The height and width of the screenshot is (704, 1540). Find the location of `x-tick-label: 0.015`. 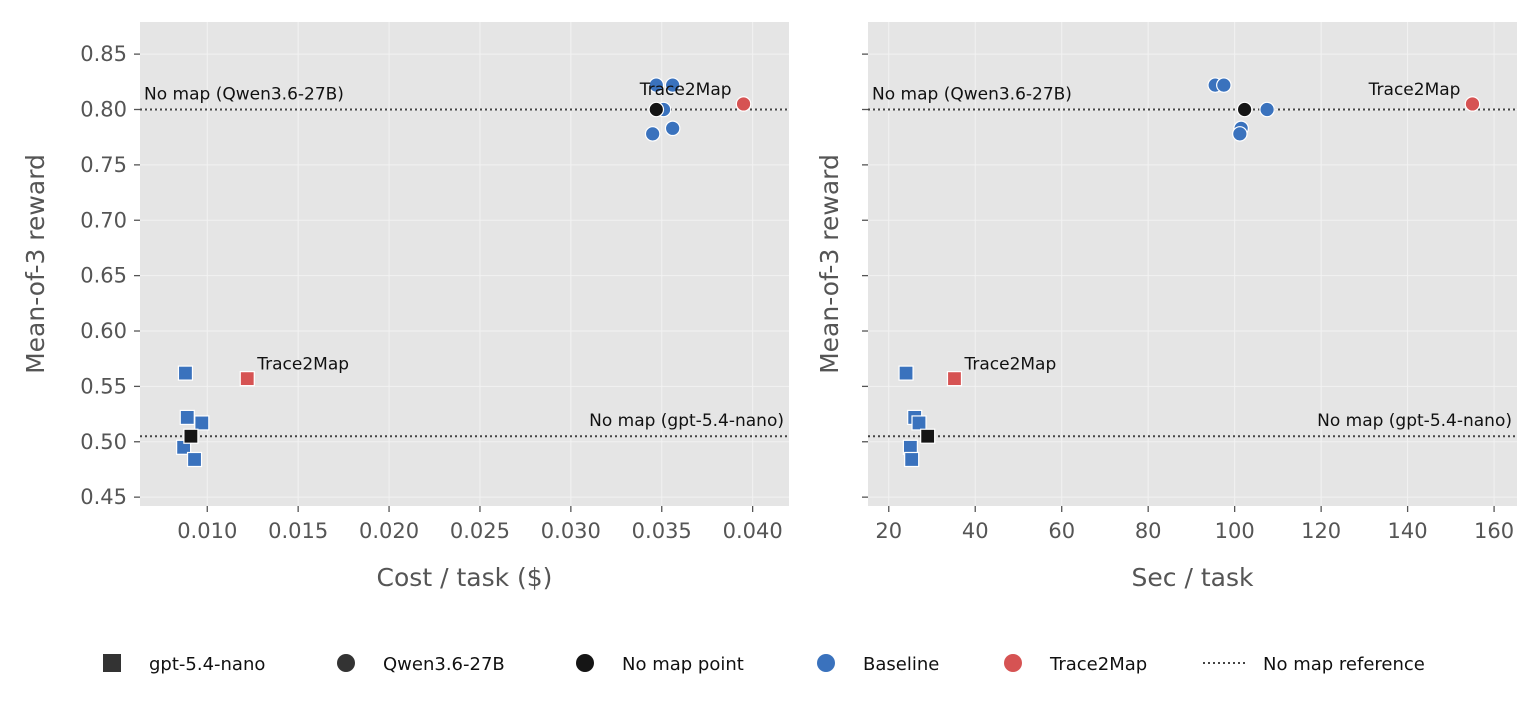

x-tick-label: 0.015 is located at coordinates (298, 531).